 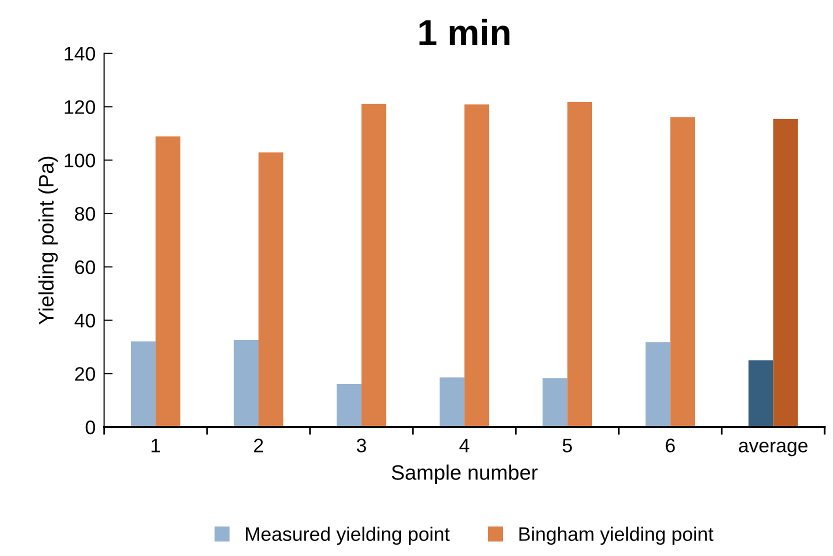 What do you see at coordinates (616, 535) in the screenshot?
I see `legend-label: Bingham yielding point` at bounding box center [616, 535].